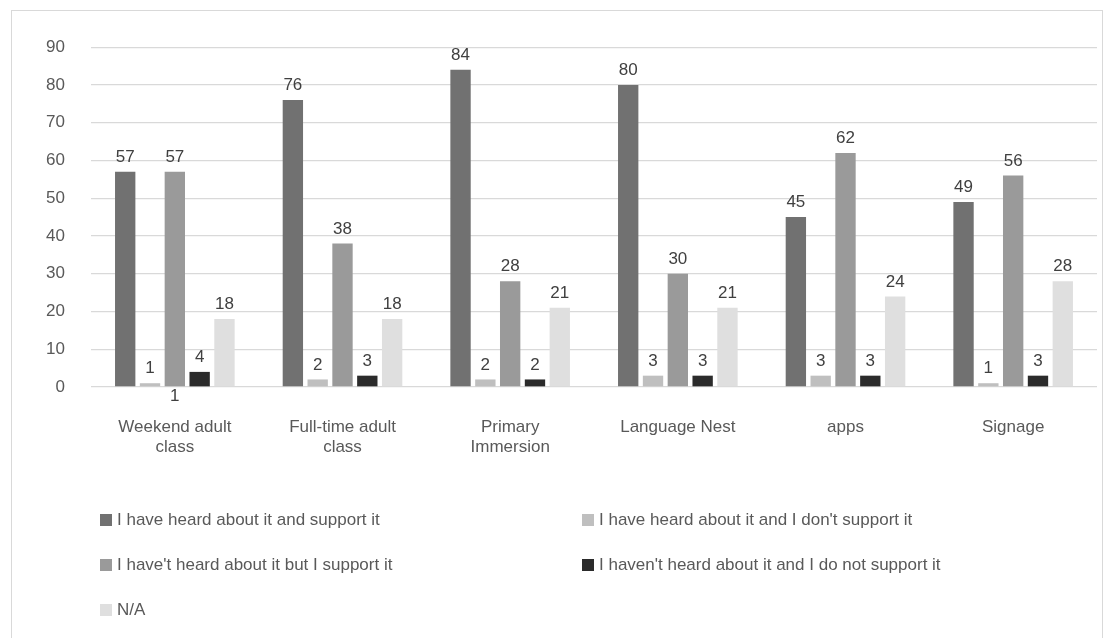  I want to click on data-label: 76, so click(293, 85).